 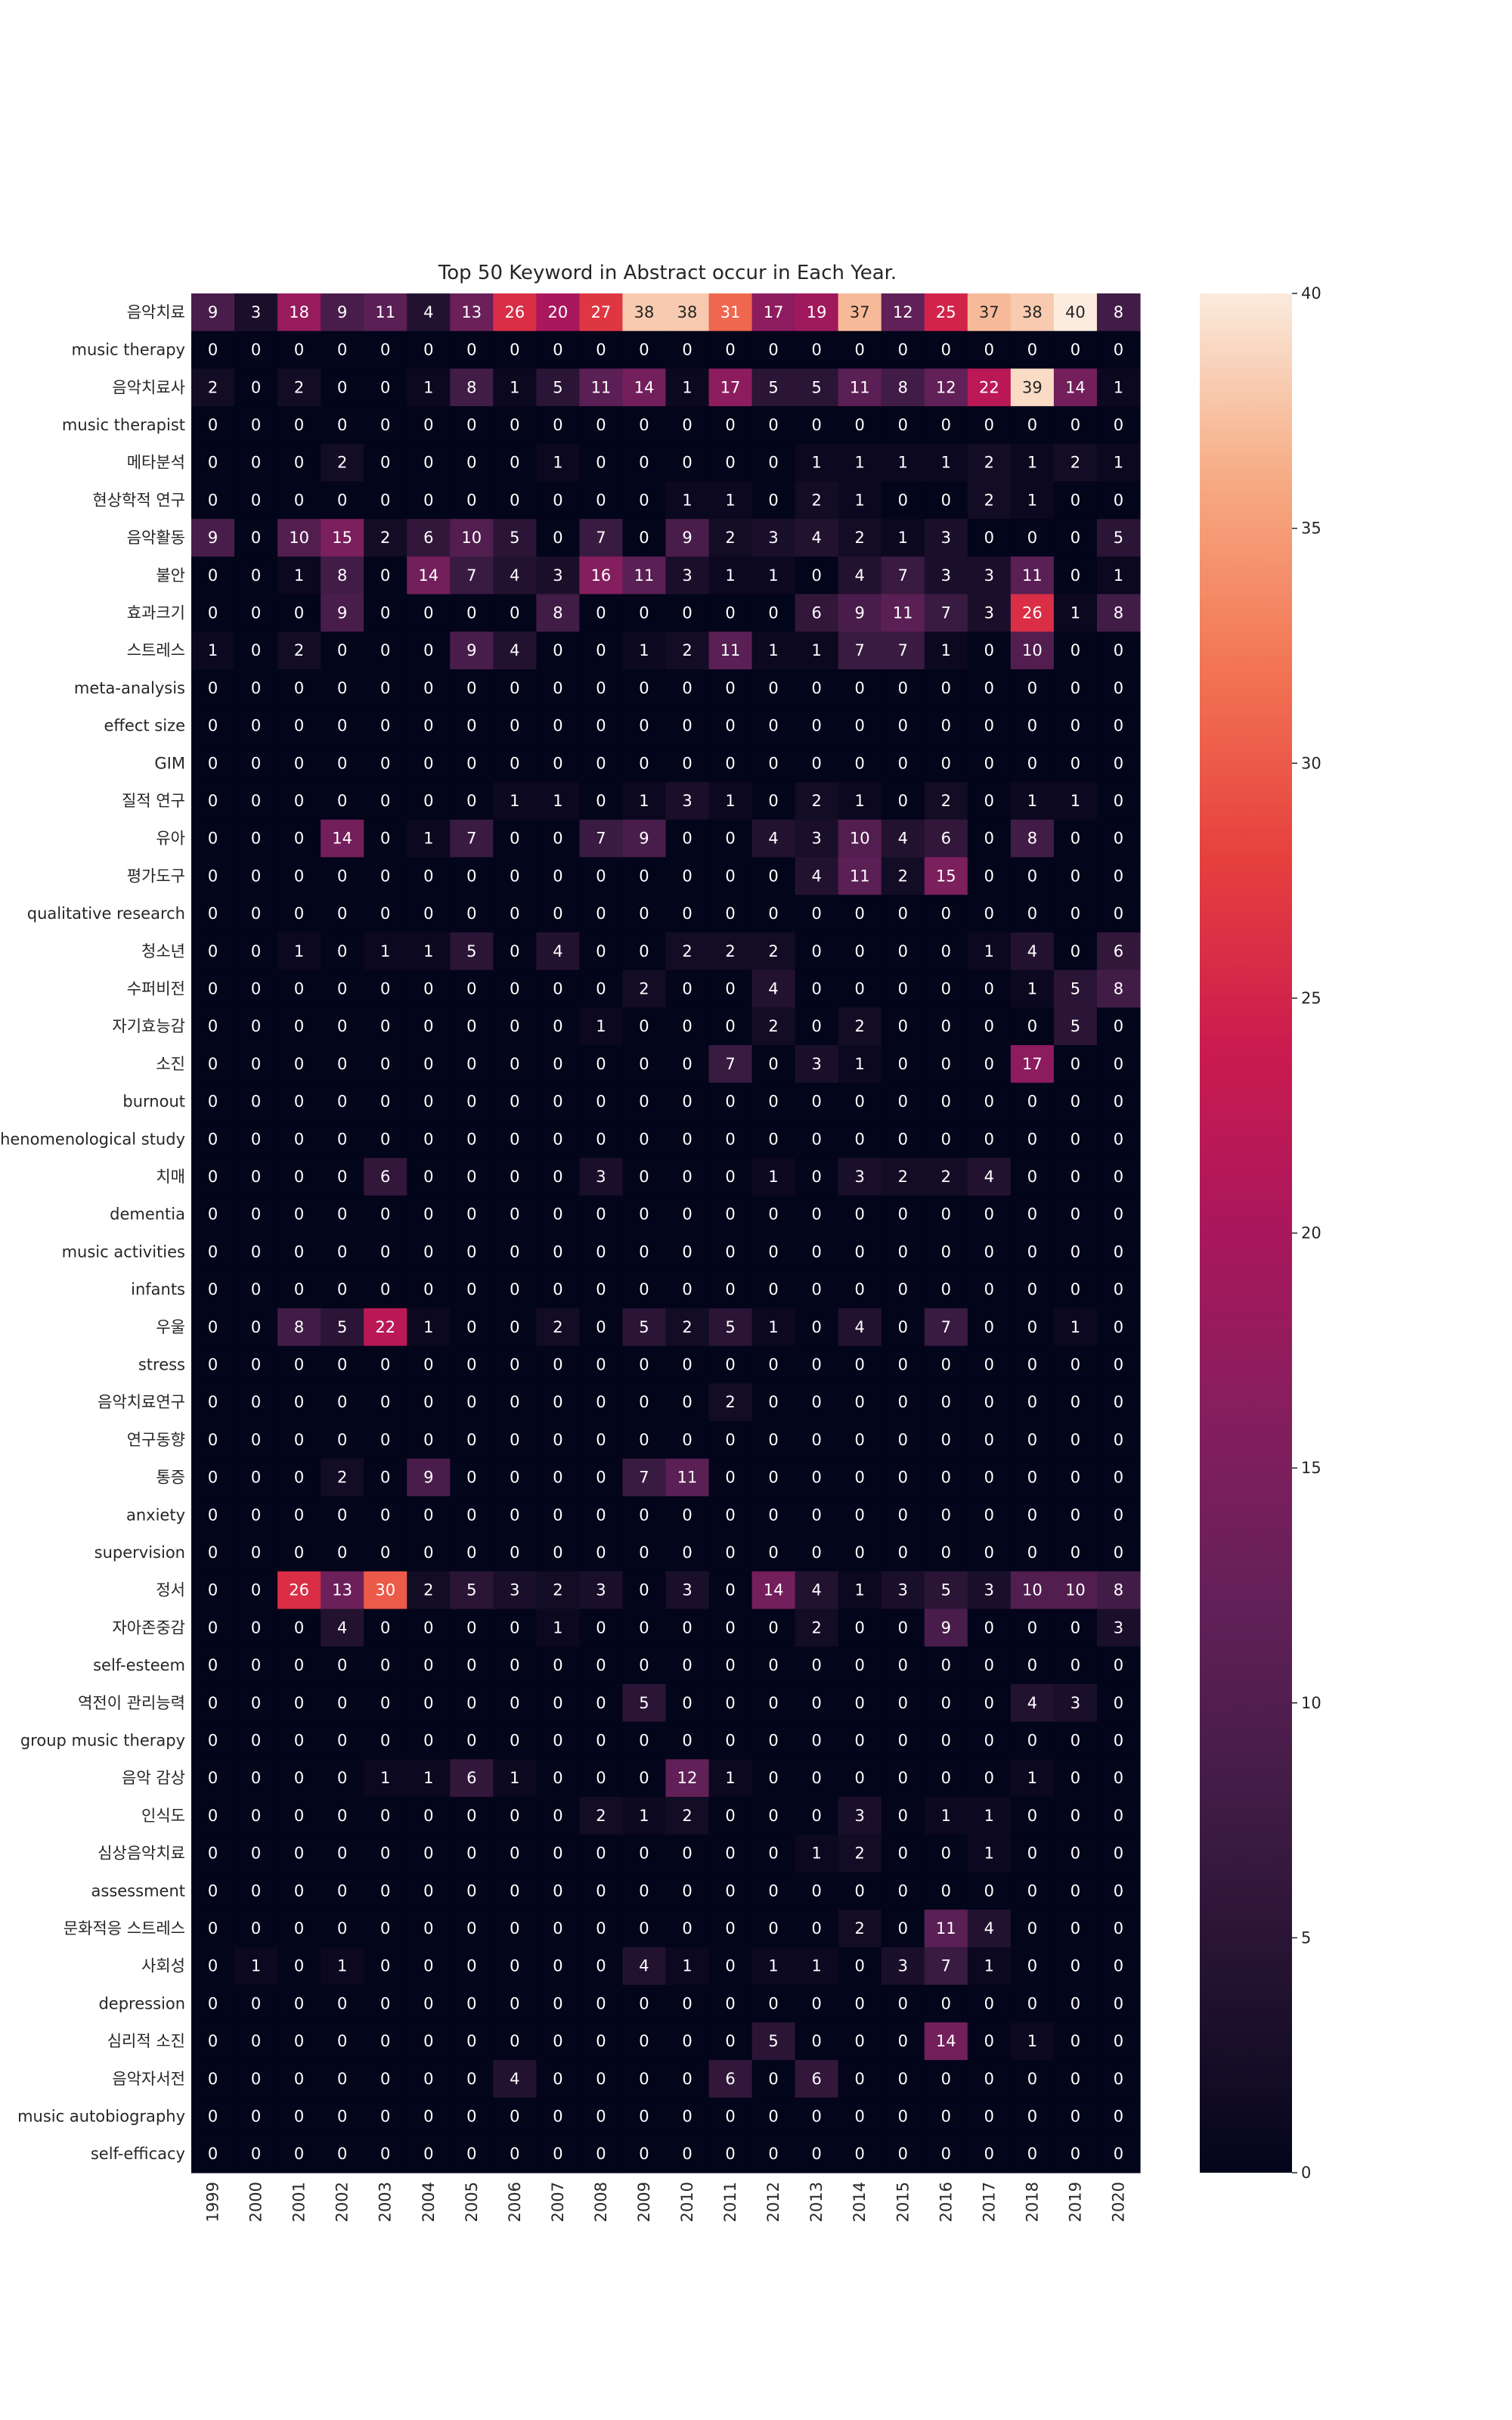 What do you see at coordinates (773, 387) in the screenshot?
I see `cell-value-label: 5` at bounding box center [773, 387].